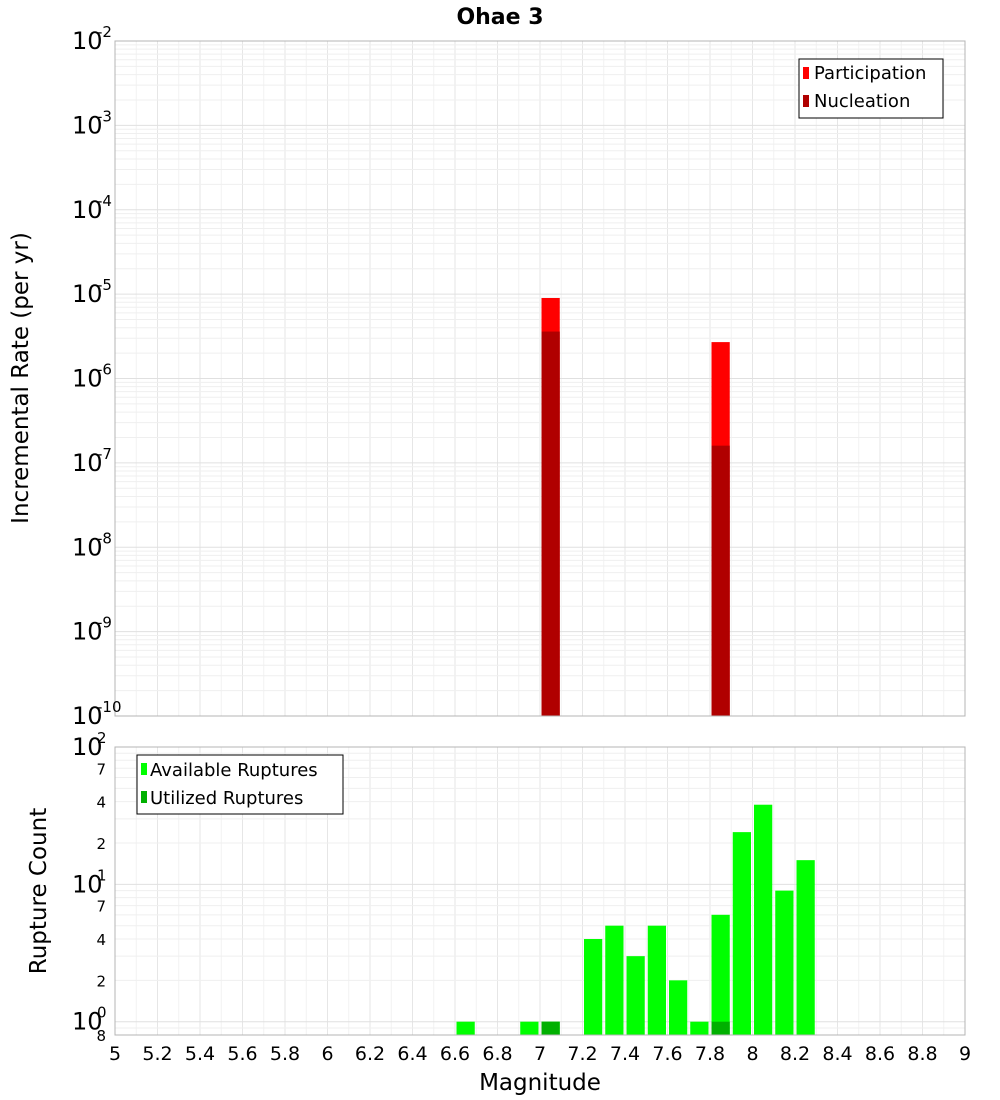 The height and width of the screenshot is (1100, 1000). What do you see at coordinates (226, 798) in the screenshot?
I see `legend-utilized-label: Utilized Ruptures` at bounding box center [226, 798].